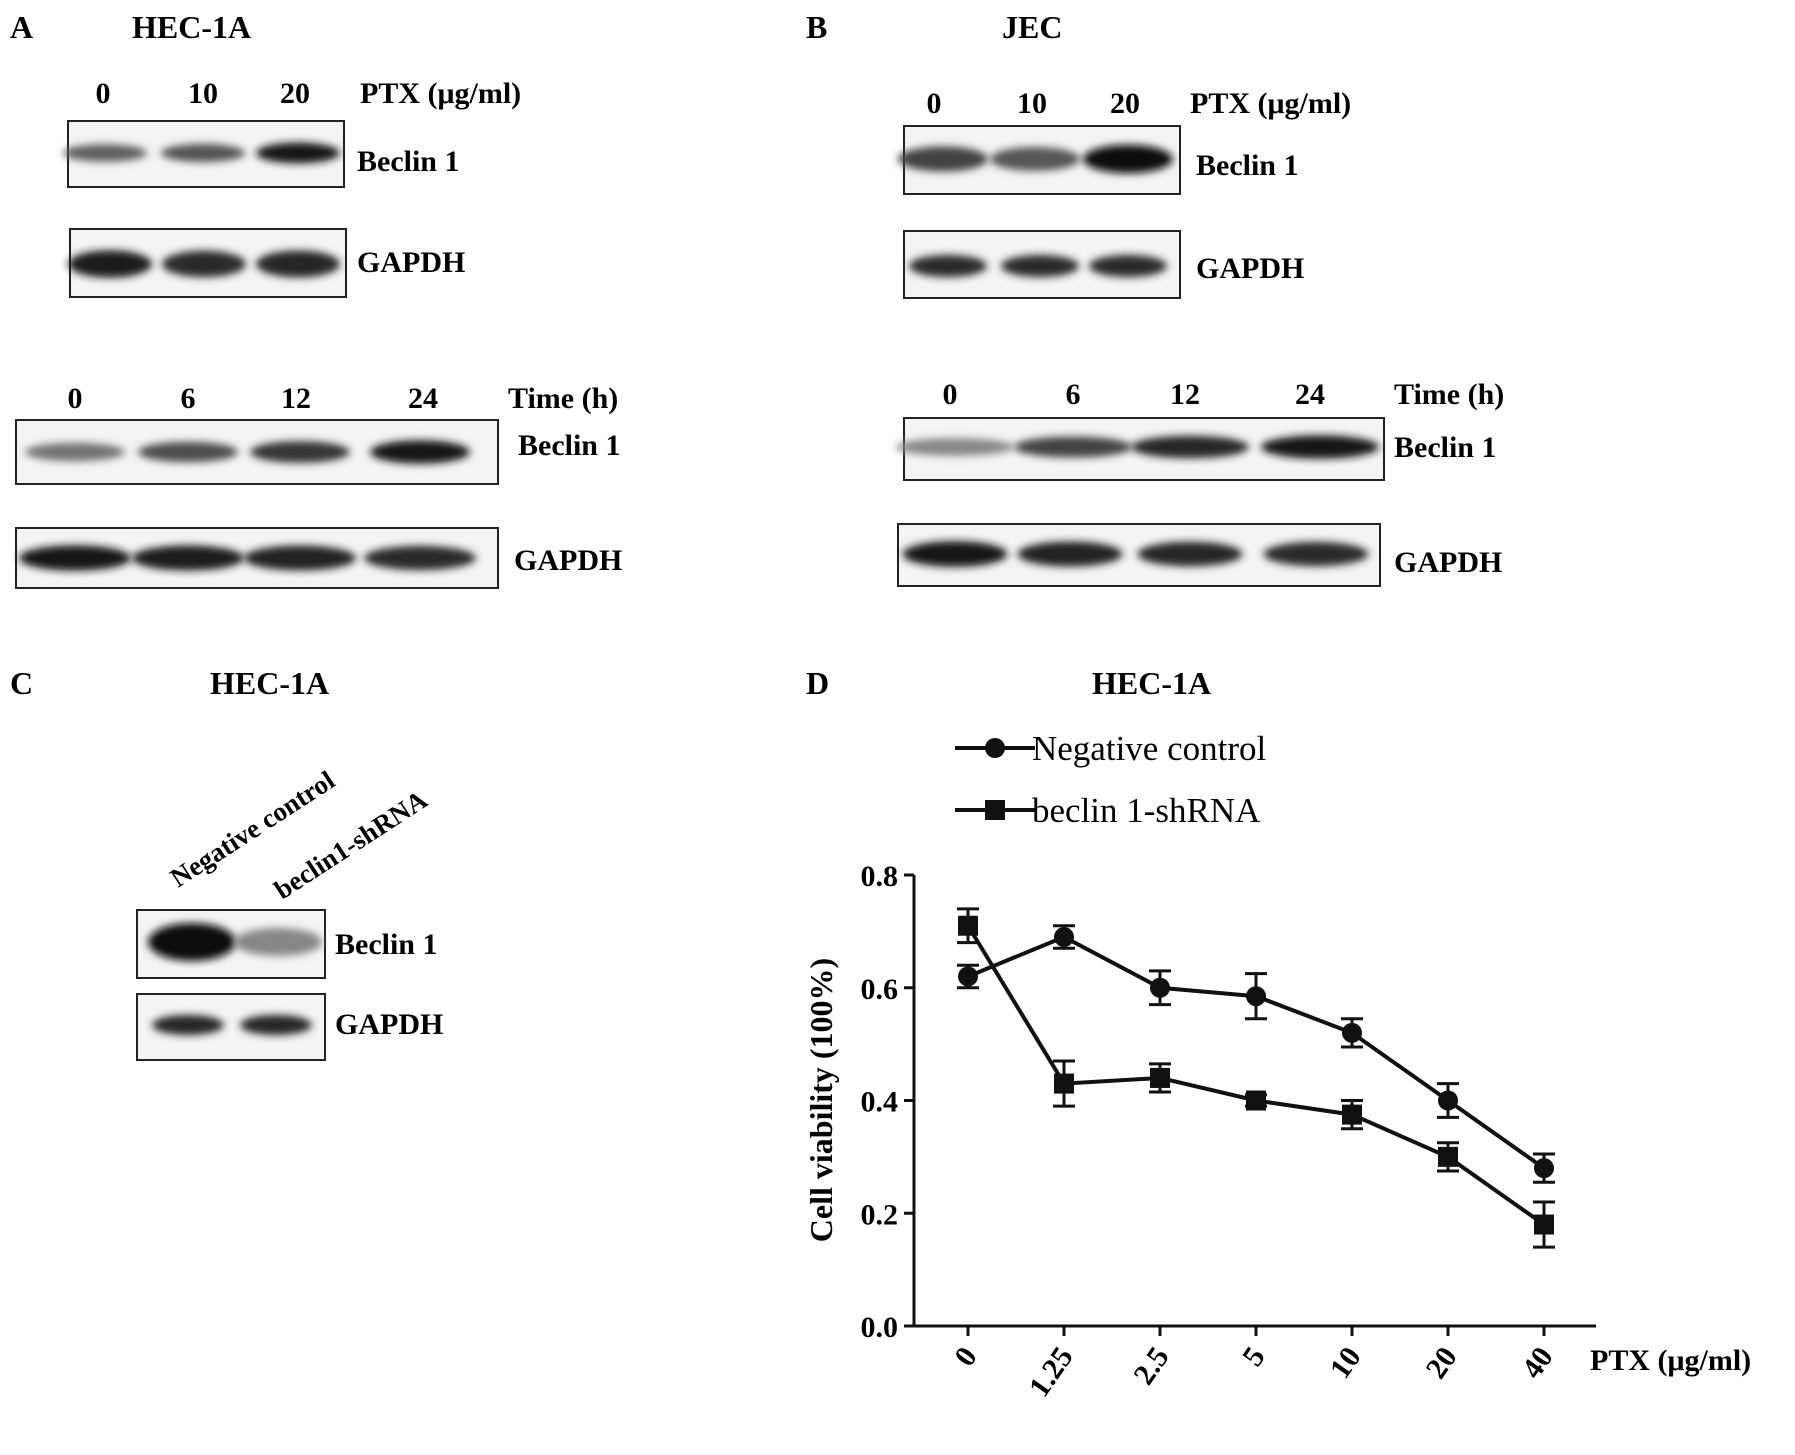 The width and height of the screenshot is (1795, 1455). I want to click on x-tick-group: 0 1.25 2.5 5 10 20 40, so click(1254, 1364).